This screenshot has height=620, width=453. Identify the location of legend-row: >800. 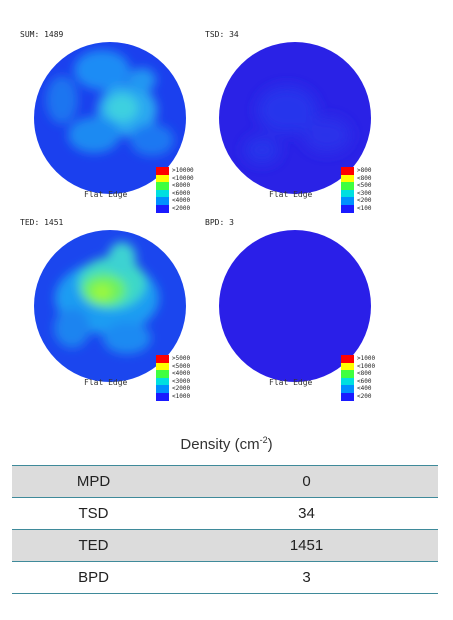
(356, 171).